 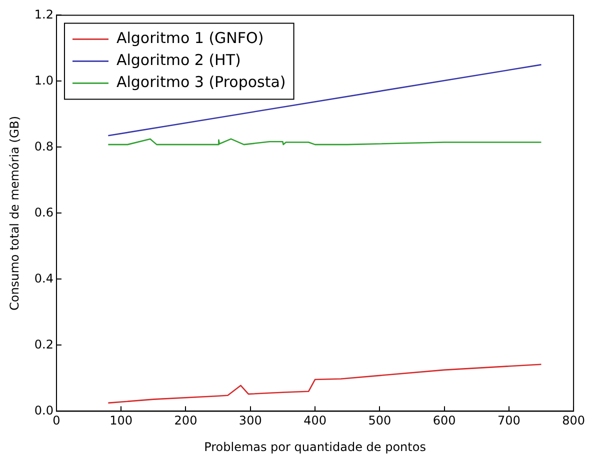 I want to click on y-tick-label: 1.2, so click(x=44, y=14).